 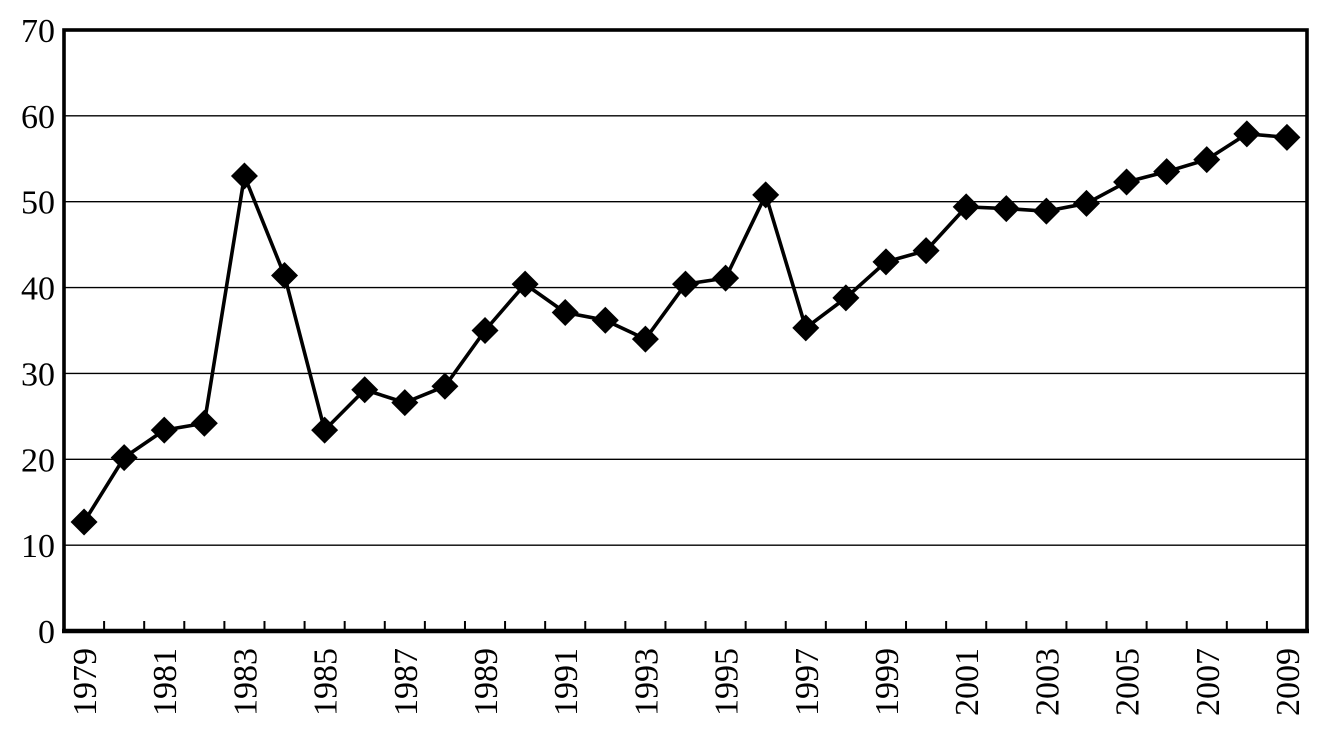 I want to click on data-point-1988, so click(x=445, y=386).